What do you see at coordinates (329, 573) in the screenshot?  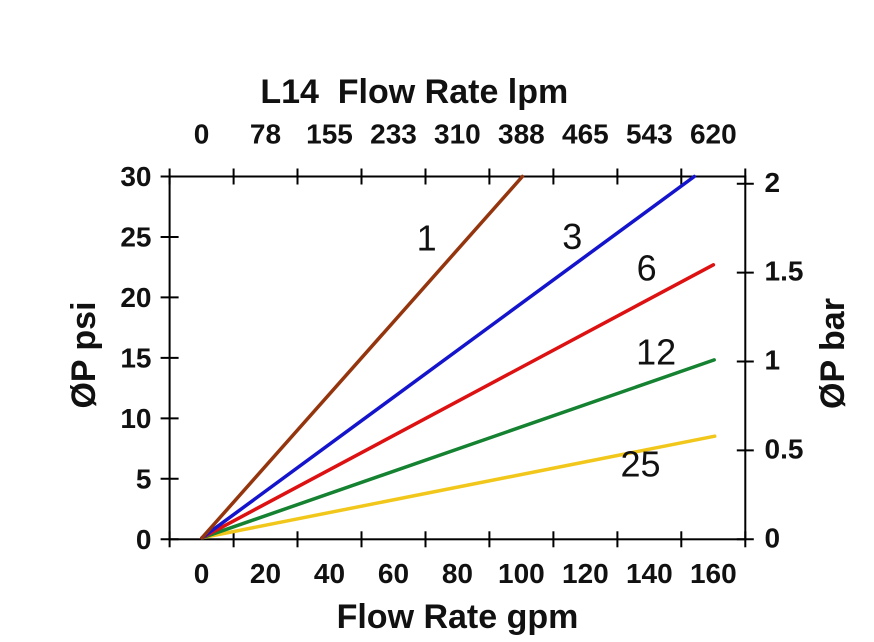 I see `svg-text: 40` at bounding box center [329, 573].